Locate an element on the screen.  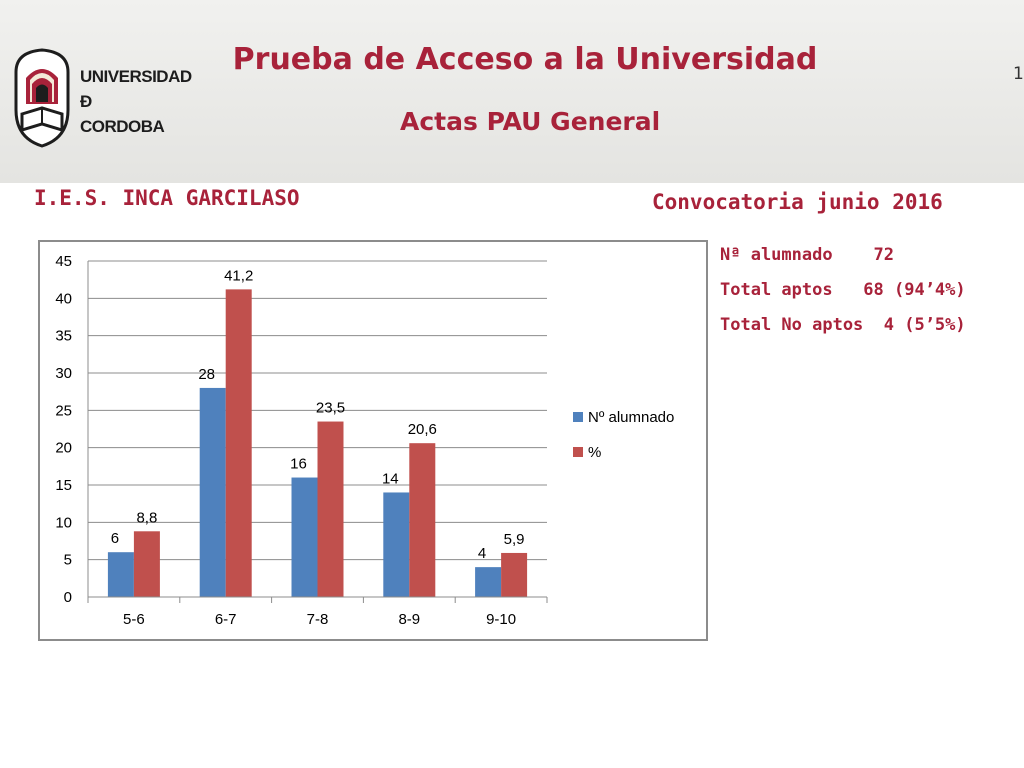
y-tick-label: 0 is located at coordinates (68, 597).